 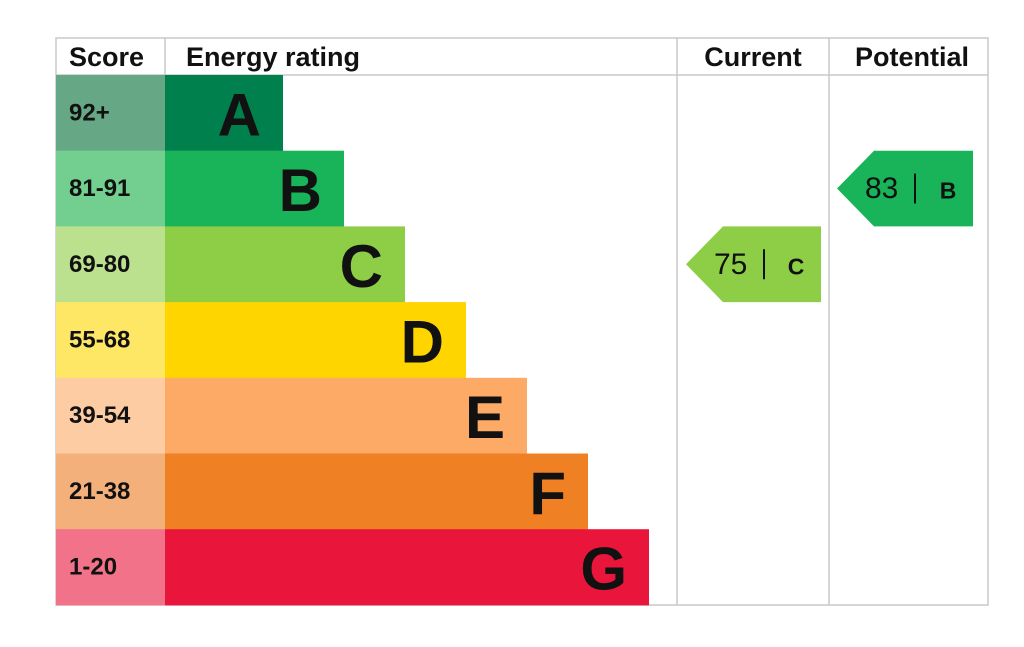 What do you see at coordinates (730, 264) in the screenshot?
I see `current-value: 75` at bounding box center [730, 264].